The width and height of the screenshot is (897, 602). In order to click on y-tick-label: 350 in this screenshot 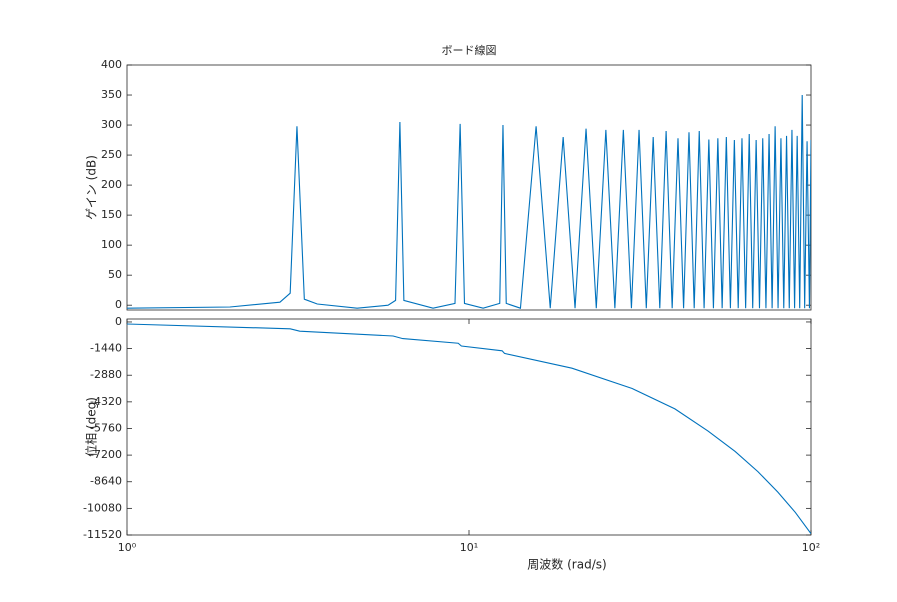, I will do `click(111, 94)`.